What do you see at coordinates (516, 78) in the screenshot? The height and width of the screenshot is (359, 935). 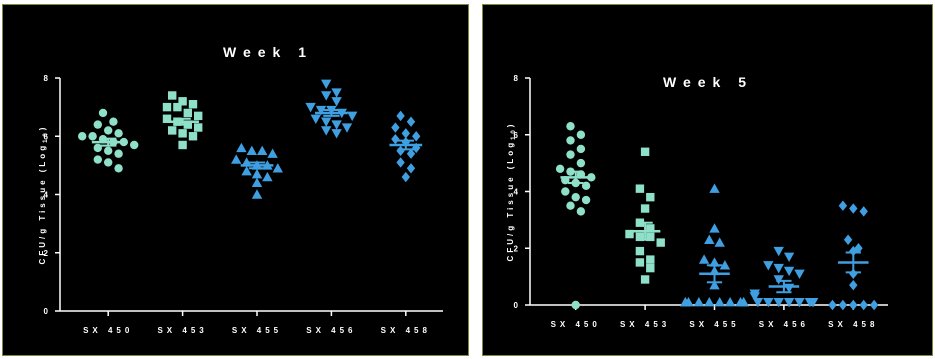 I see `y-tick-label: 8` at bounding box center [516, 78].